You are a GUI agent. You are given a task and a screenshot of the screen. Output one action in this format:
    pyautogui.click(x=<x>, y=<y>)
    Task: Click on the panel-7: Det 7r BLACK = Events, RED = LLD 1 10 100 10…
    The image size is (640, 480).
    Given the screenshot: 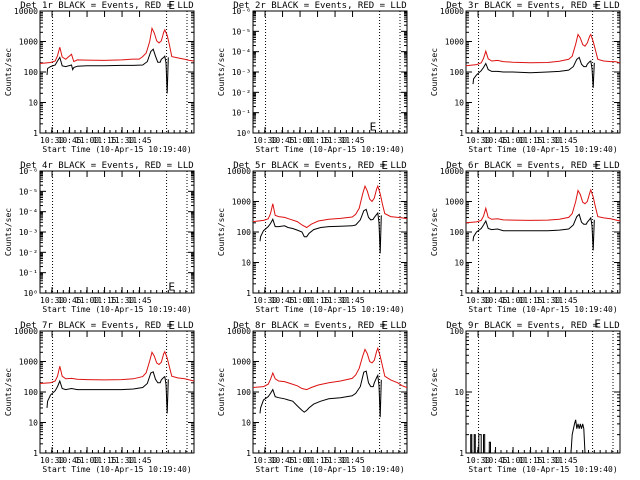 What is the action you would take?
    pyautogui.click(x=99, y=396)
    